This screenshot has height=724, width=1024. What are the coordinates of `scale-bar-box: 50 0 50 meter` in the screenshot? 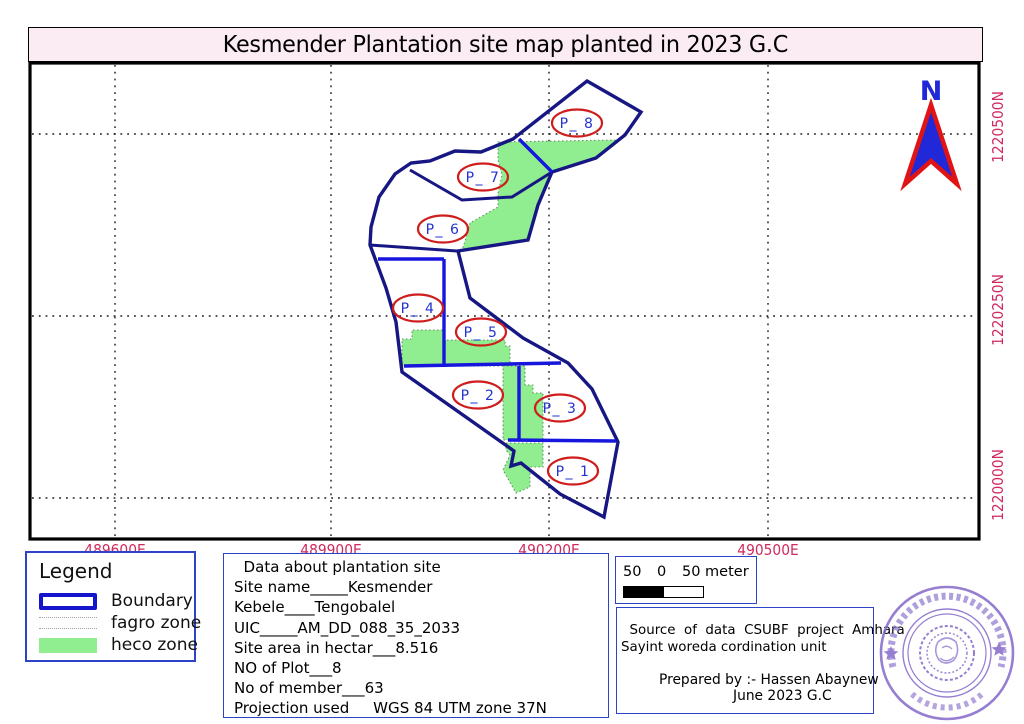 It's located at (686, 580).